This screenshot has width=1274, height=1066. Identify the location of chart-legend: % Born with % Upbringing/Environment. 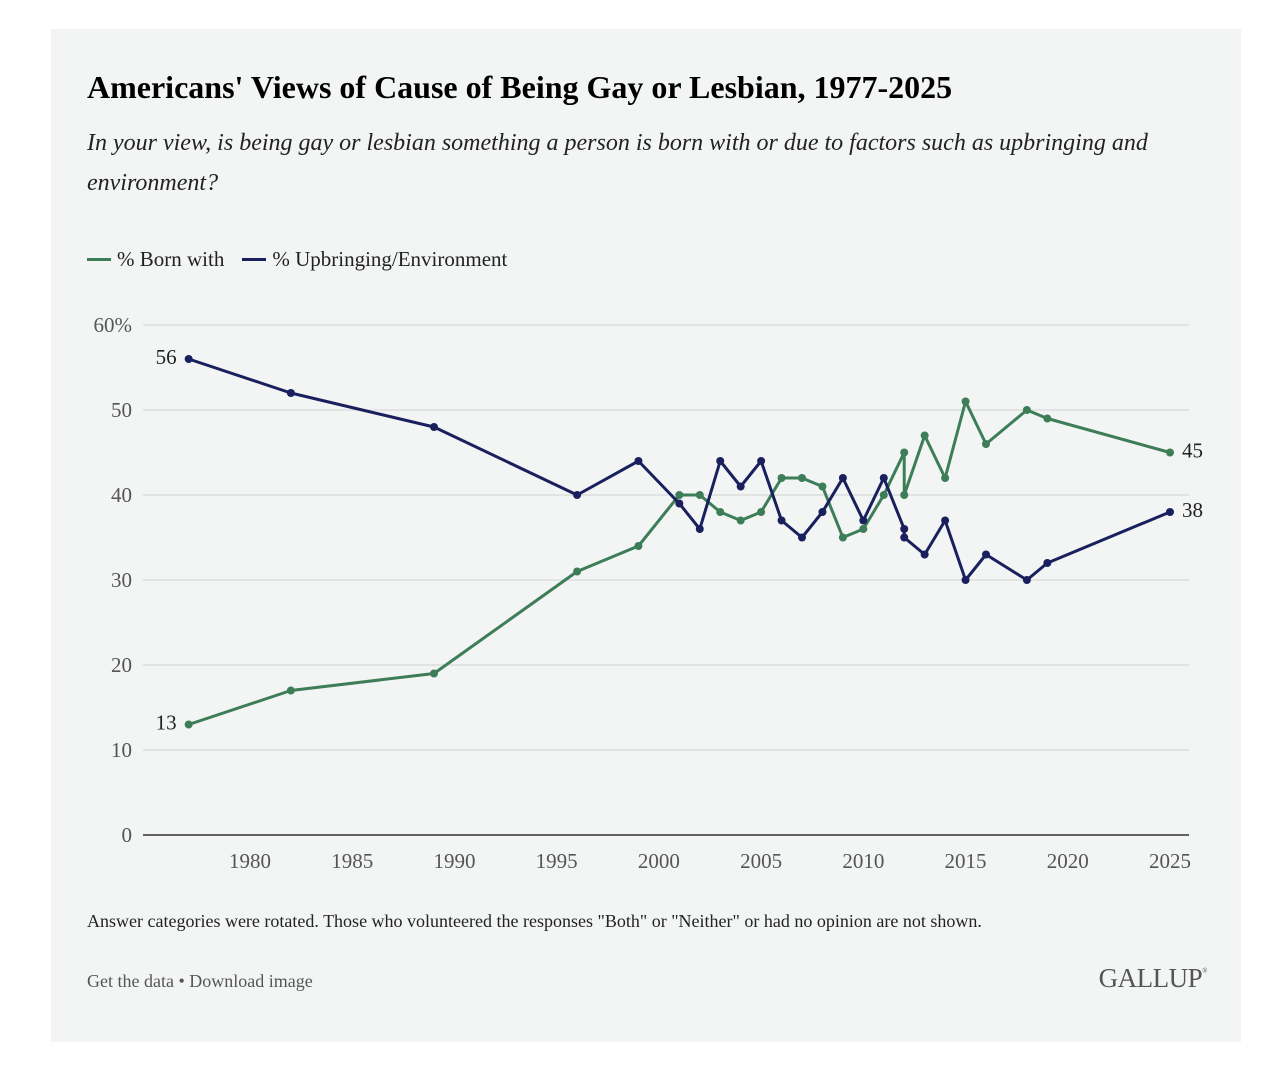
(297, 259).